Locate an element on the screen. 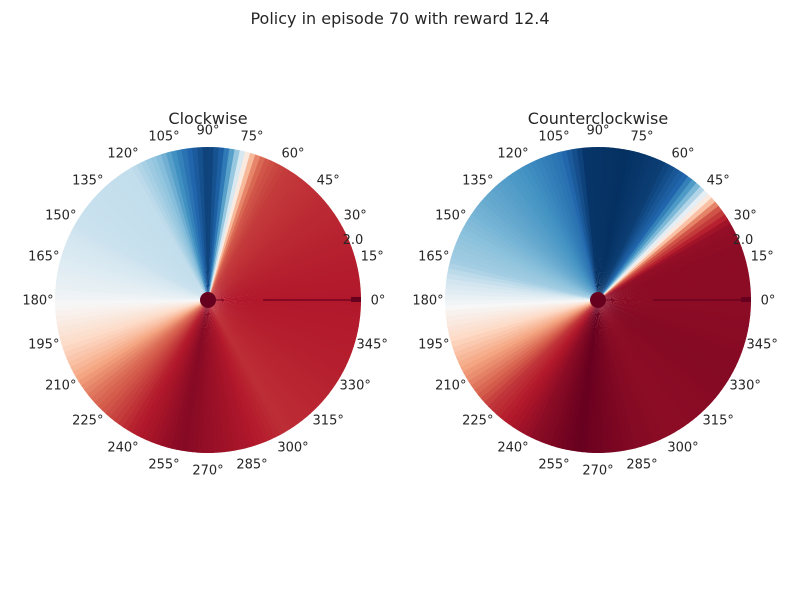  theta-tick-label: 180° is located at coordinates (37, 301).